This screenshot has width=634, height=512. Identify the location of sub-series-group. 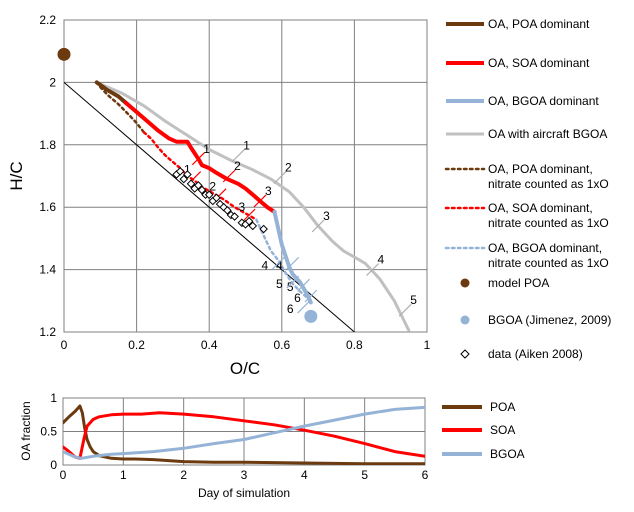
(244, 434).